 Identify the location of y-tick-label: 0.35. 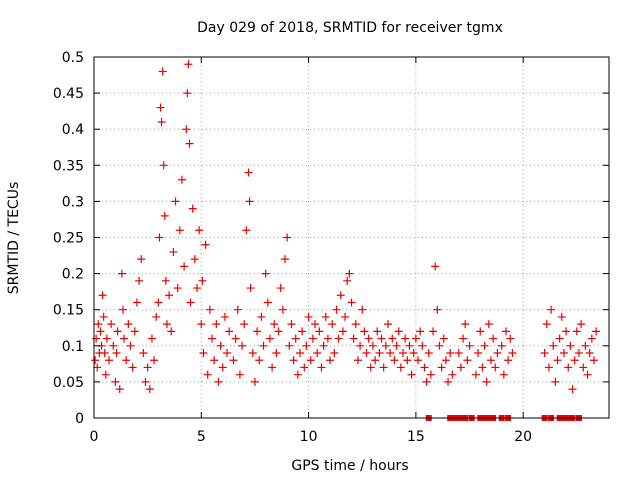
(68, 166).